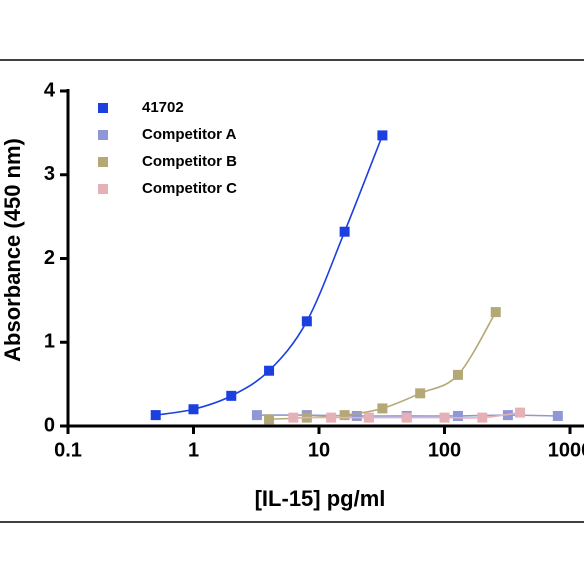 This screenshot has height=584, width=584. I want to click on x-tick-label: 10, so click(319, 450).